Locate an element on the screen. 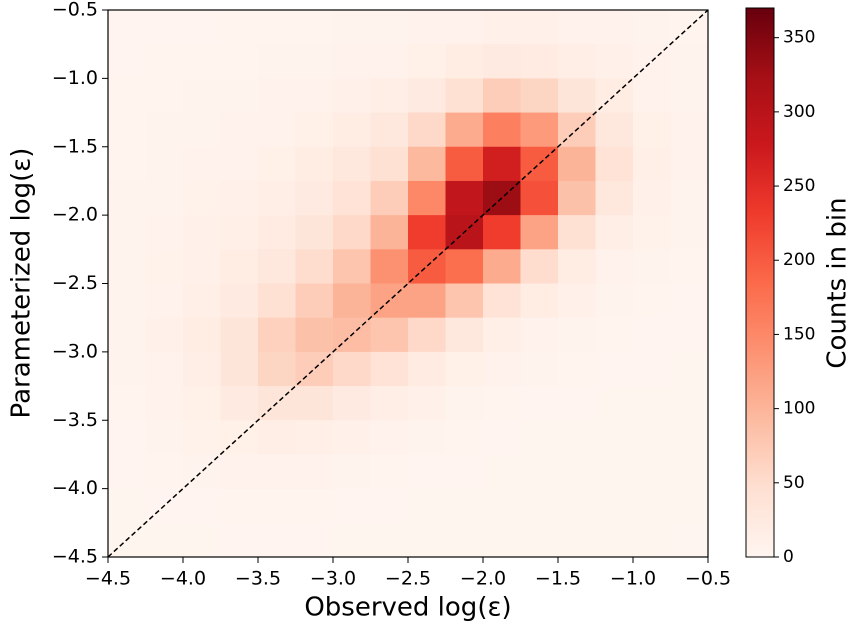  colorbar-tick-label: 150 is located at coordinates (799, 334).